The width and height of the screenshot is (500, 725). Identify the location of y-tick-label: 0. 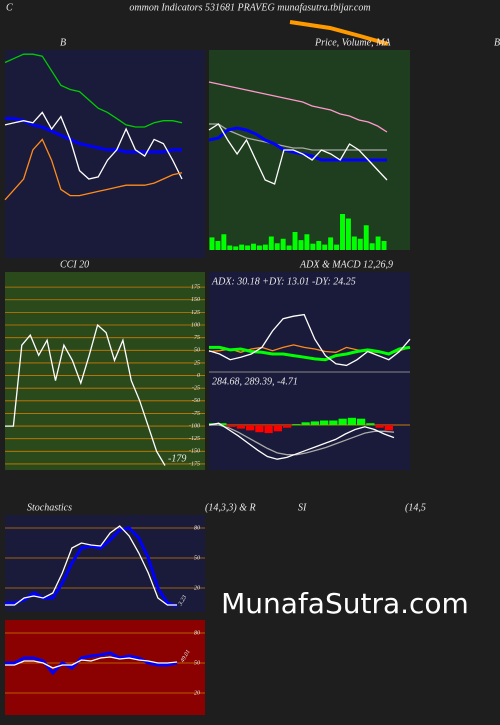
(198, 376).